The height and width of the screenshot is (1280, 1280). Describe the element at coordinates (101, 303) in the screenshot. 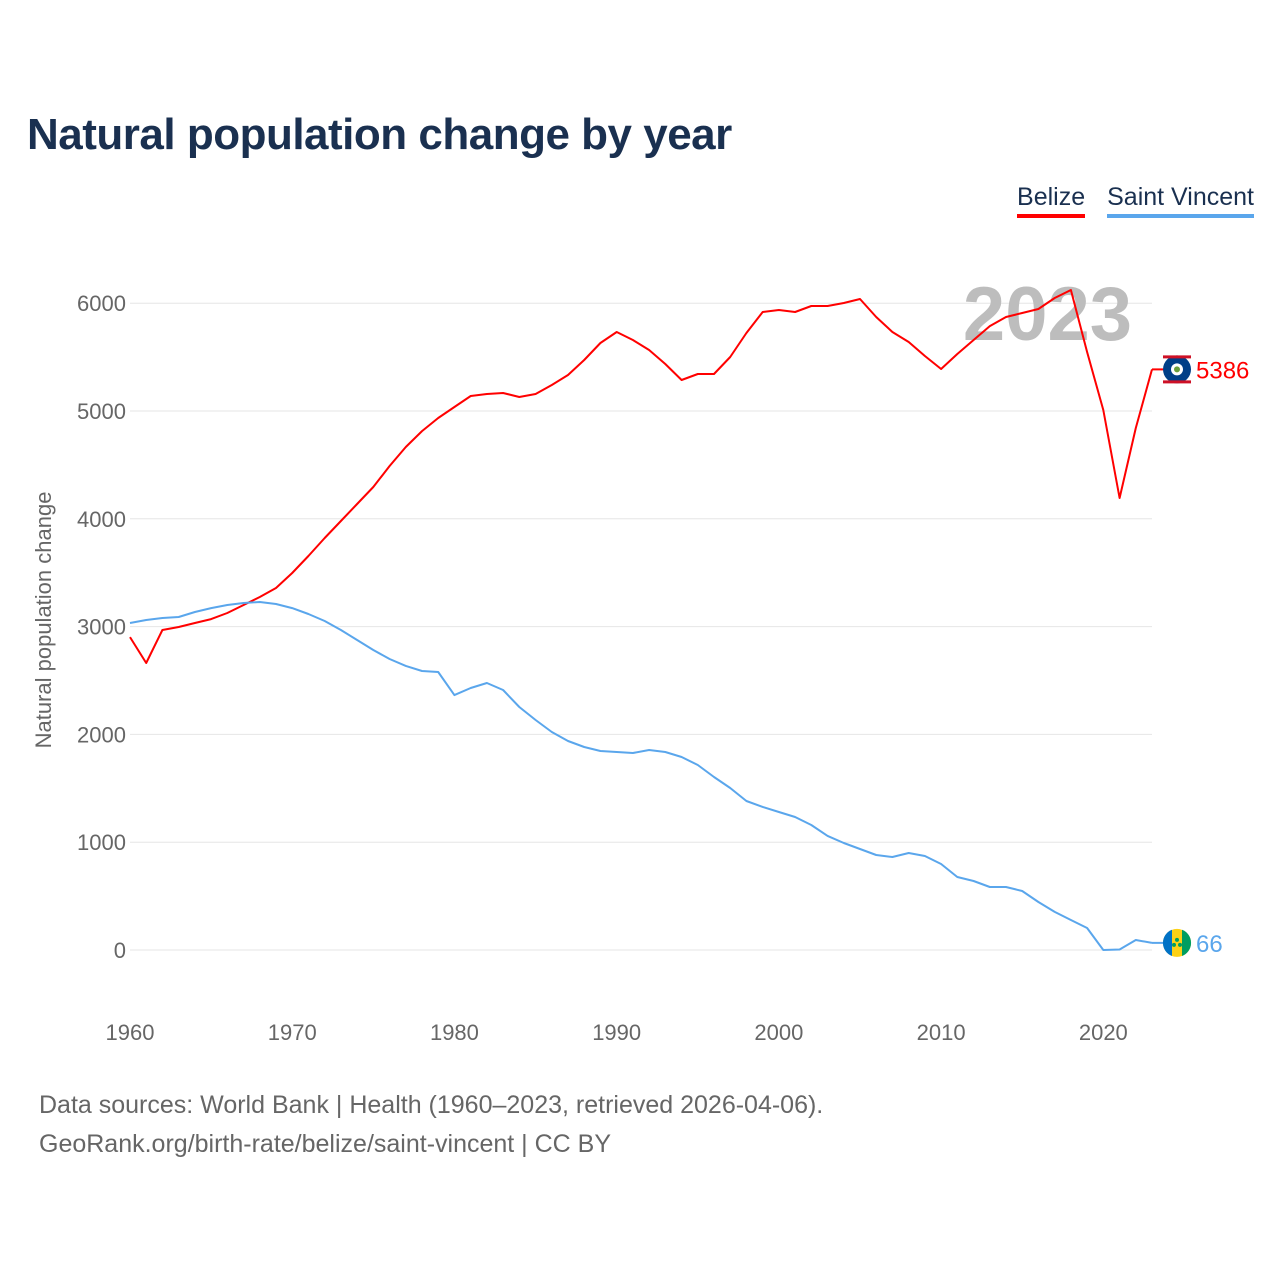

I see `y-tick-label: 6000` at that location.